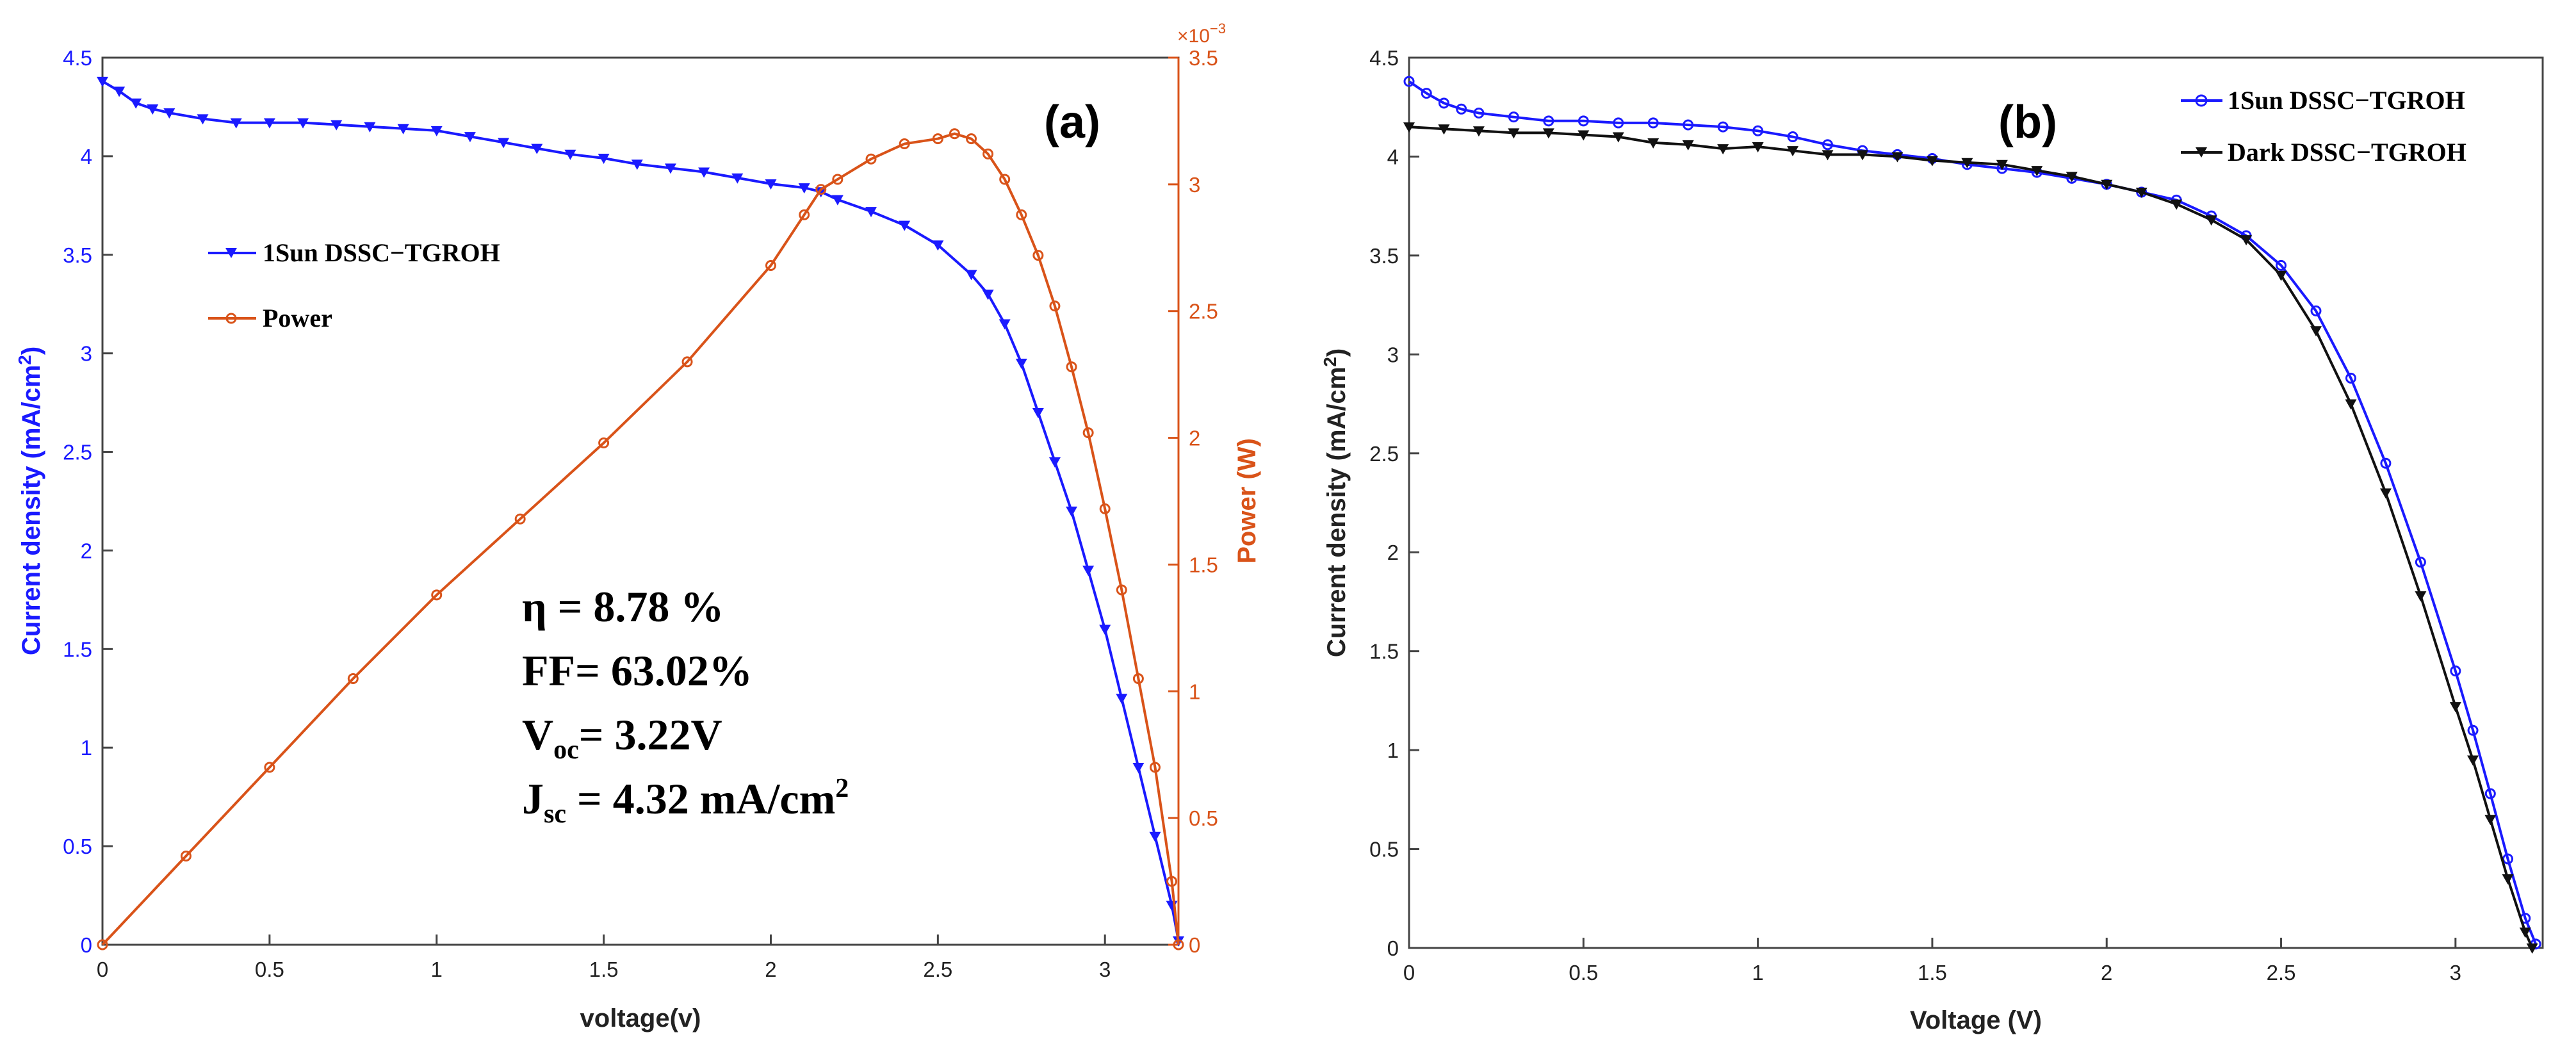 This screenshot has width=2576, height=1053. What do you see at coordinates (1203, 818) in the screenshot?
I see `y2-tick-label: 0.5` at bounding box center [1203, 818].